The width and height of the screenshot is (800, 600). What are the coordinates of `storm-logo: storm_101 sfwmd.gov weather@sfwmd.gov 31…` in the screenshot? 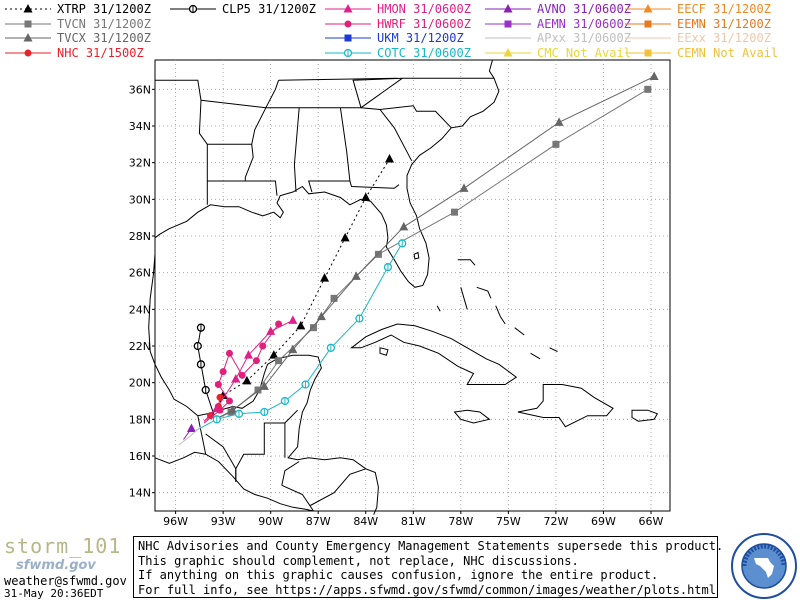 It's located at (69, 567).